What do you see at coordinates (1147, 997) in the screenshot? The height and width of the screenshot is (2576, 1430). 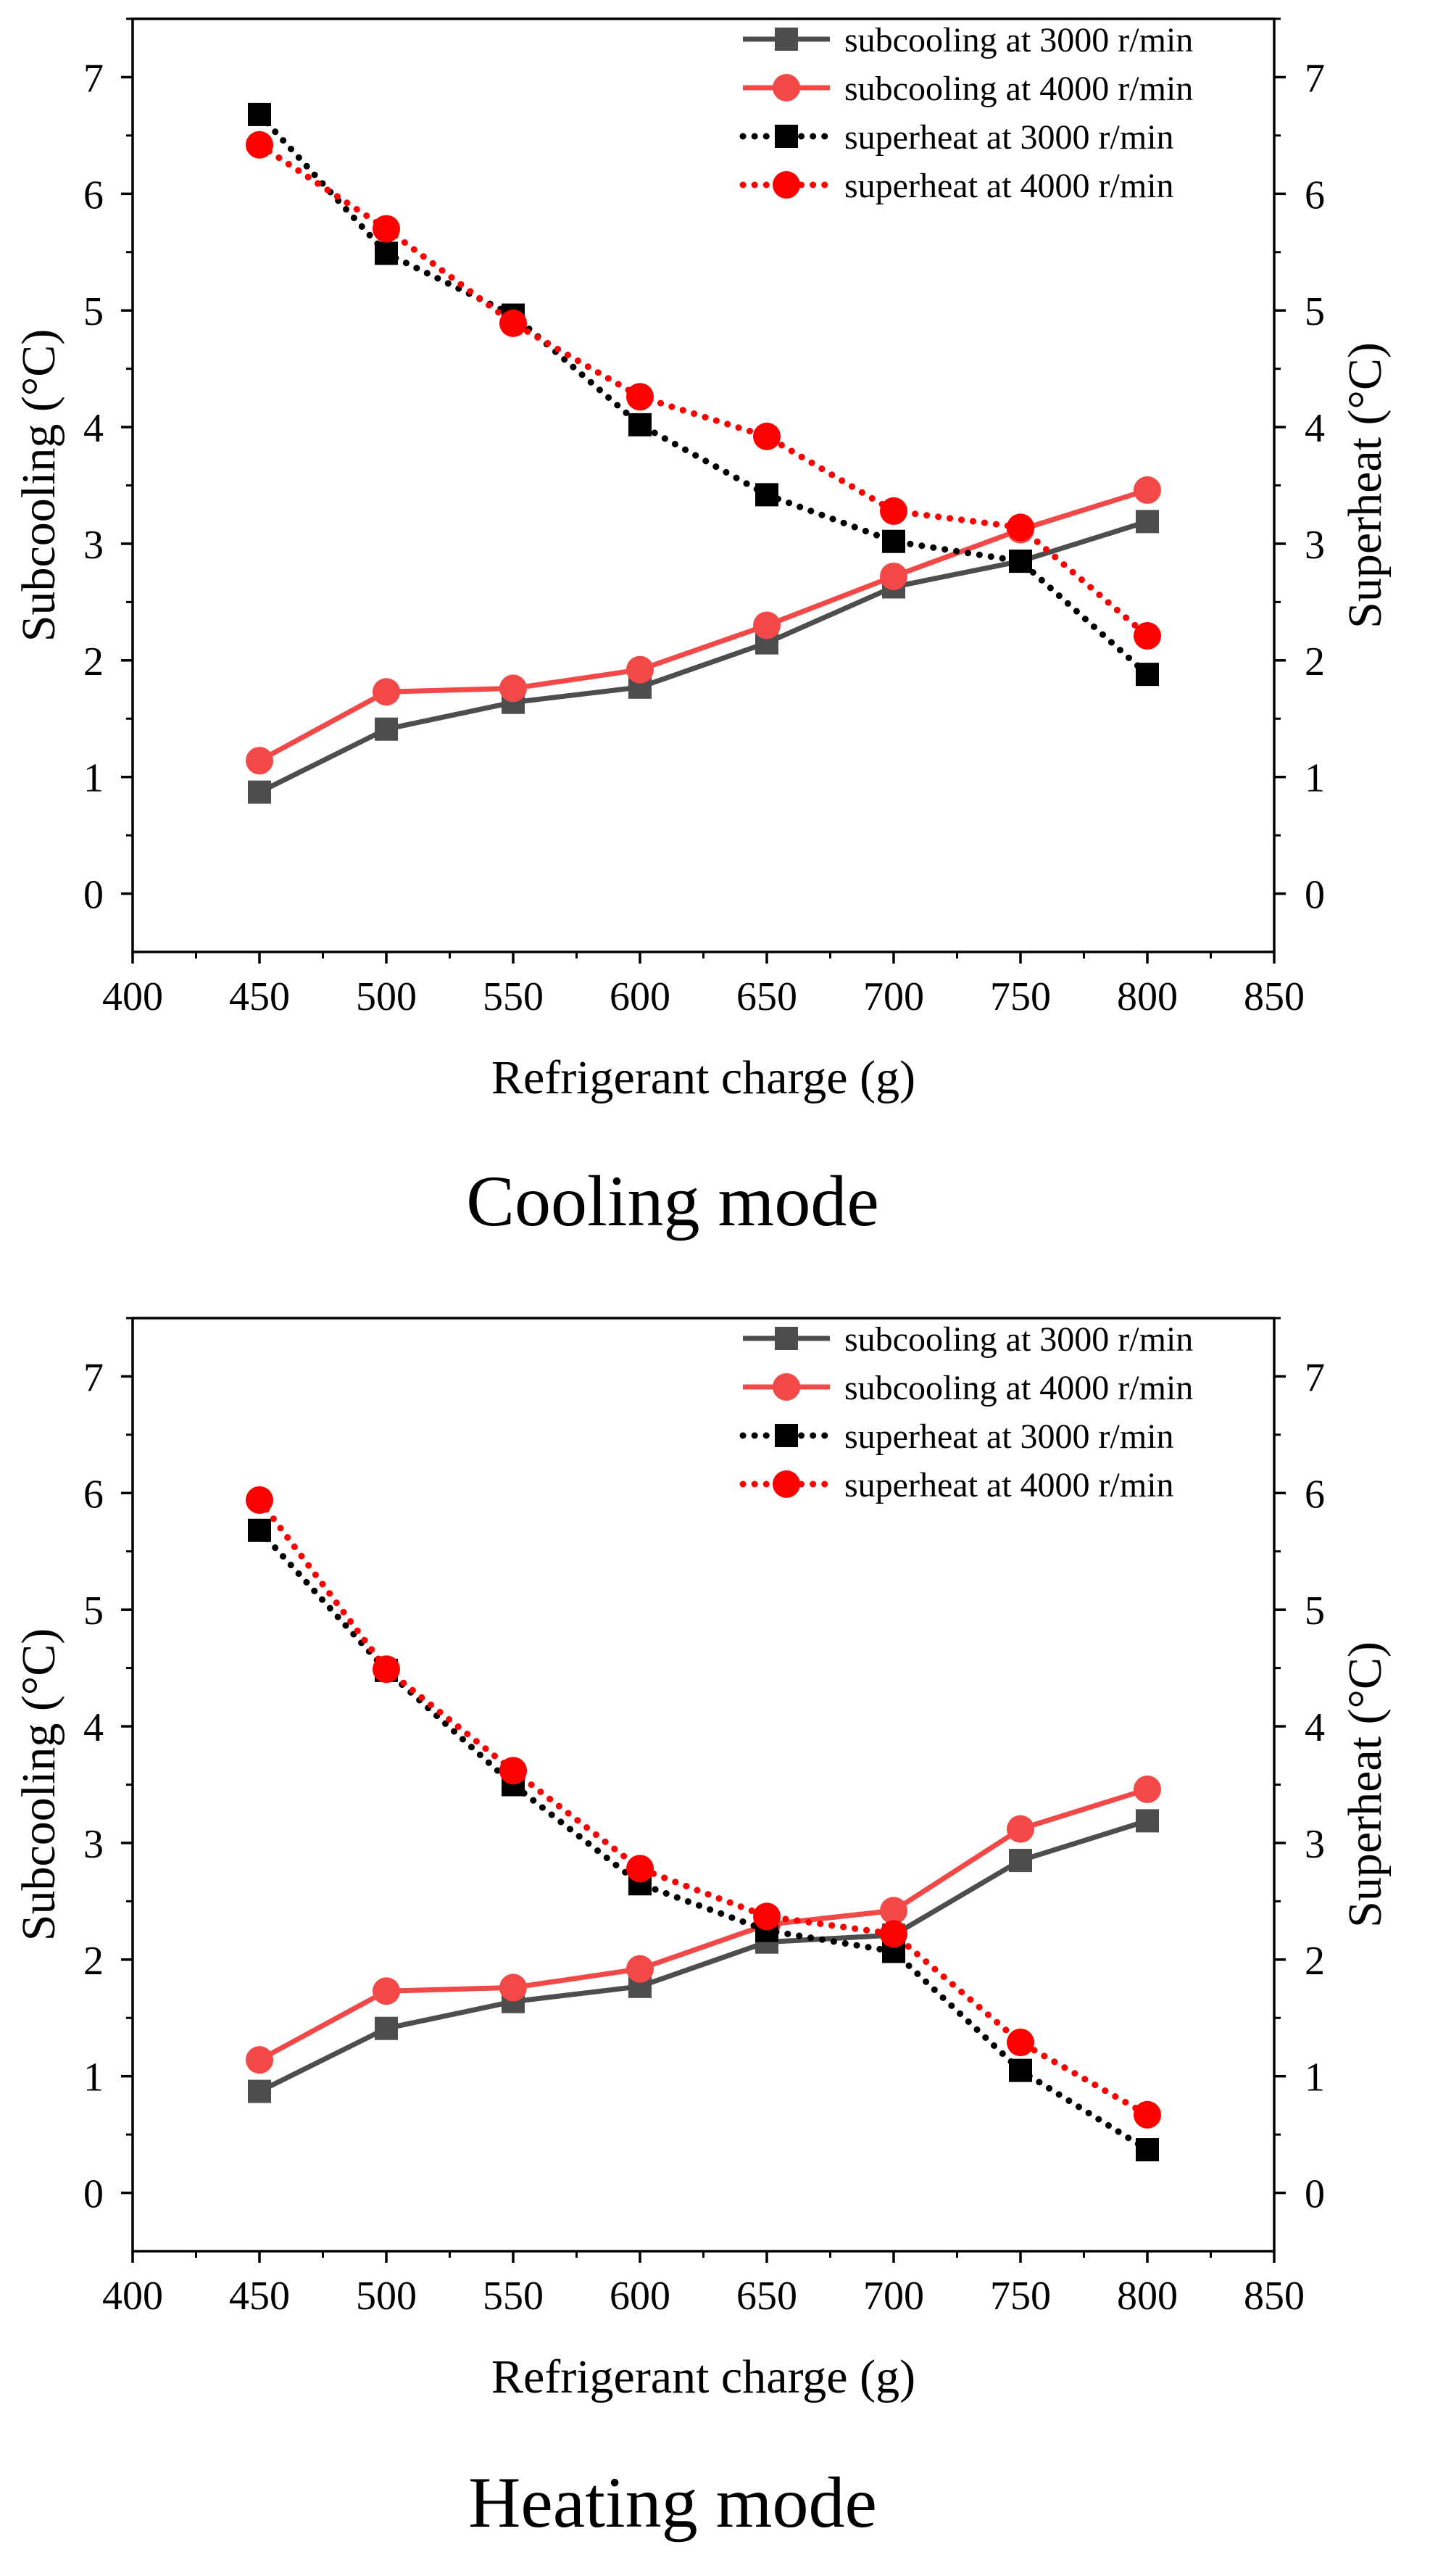 I see `x-tick-label: 800` at bounding box center [1147, 997].